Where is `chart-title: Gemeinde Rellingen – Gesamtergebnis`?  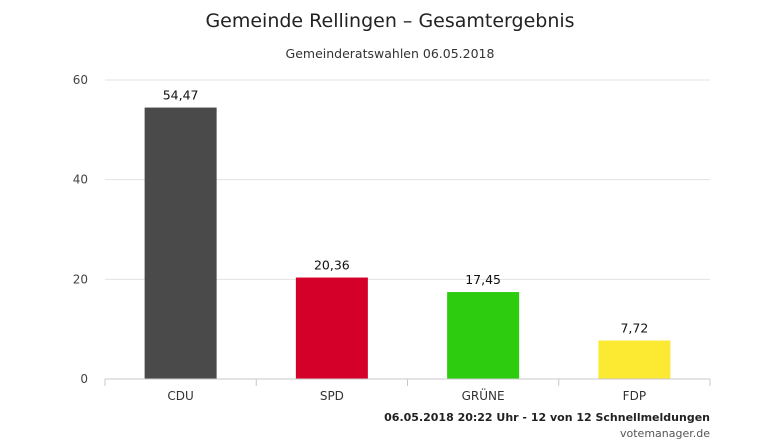
chart-title: Gemeinde Rellingen – Gesamtergebnis is located at coordinates (389, 21).